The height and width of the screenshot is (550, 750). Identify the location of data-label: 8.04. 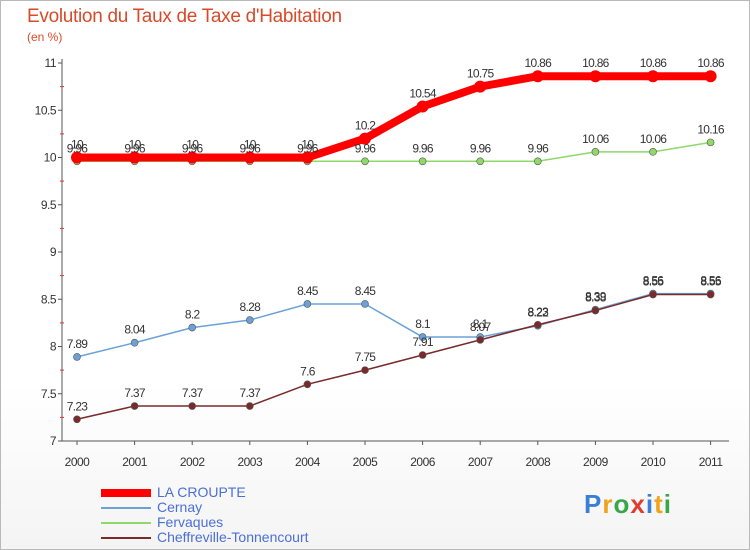
(135, 330).